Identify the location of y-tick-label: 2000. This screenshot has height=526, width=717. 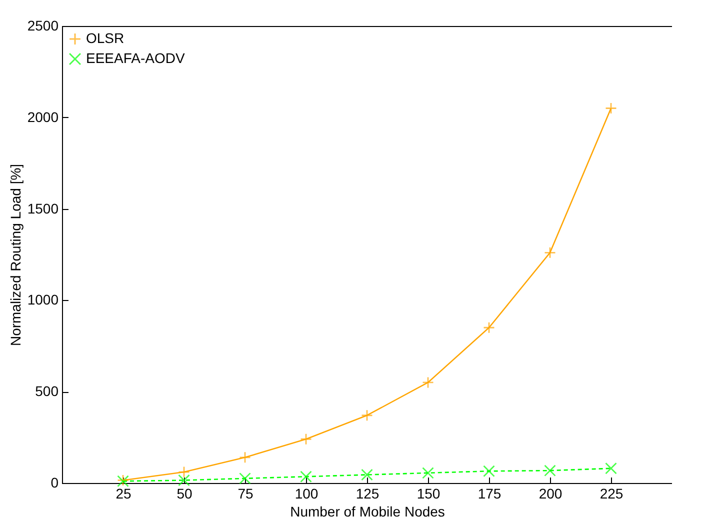
(43, 116).